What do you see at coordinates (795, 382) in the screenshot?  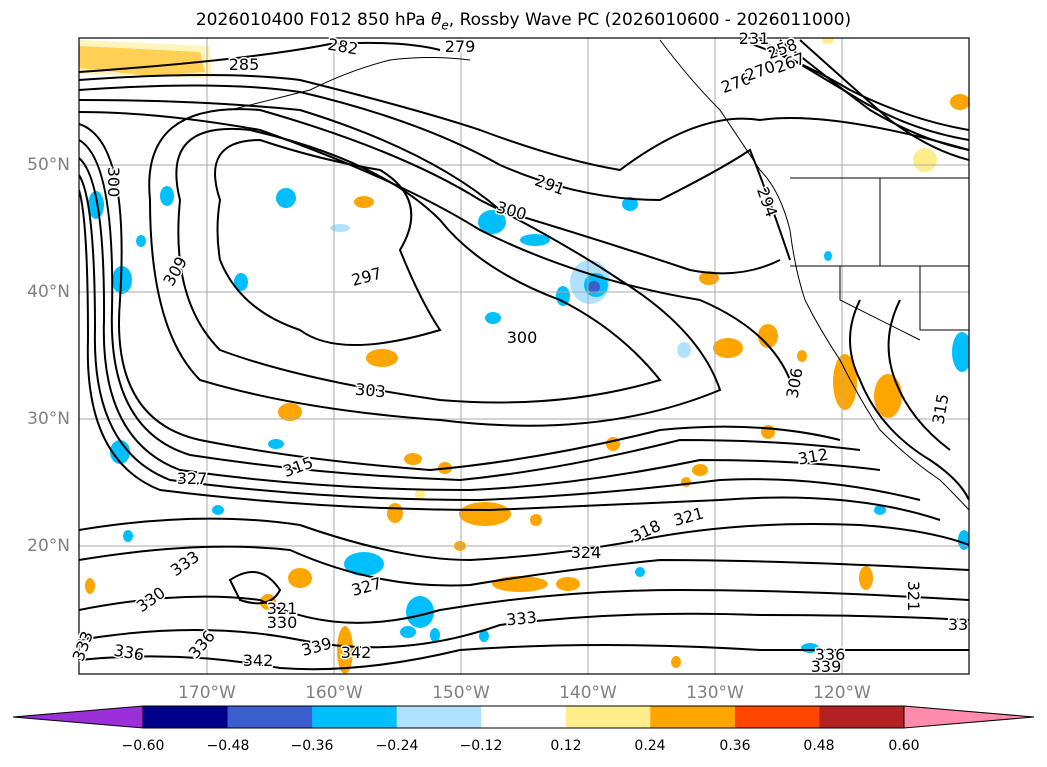 I see `contour-label: 306` at bounding box center [795, 382].